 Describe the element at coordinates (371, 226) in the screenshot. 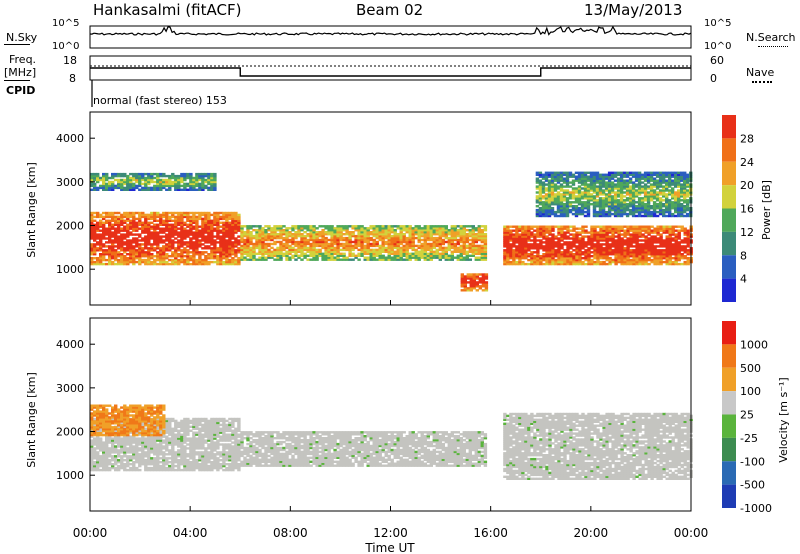

I see `power-cell-2075` at that location.